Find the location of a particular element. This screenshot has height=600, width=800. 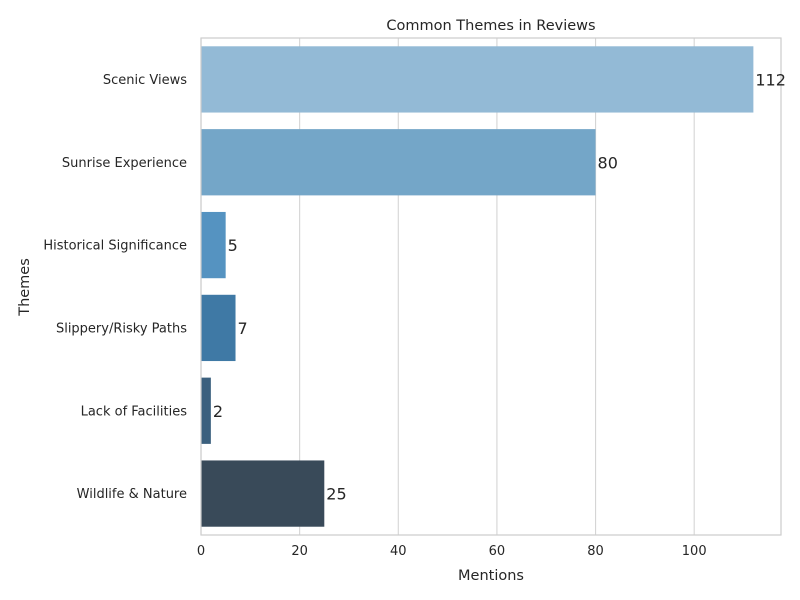

x-tick-label: 60 is located at coordinates (497, 551).